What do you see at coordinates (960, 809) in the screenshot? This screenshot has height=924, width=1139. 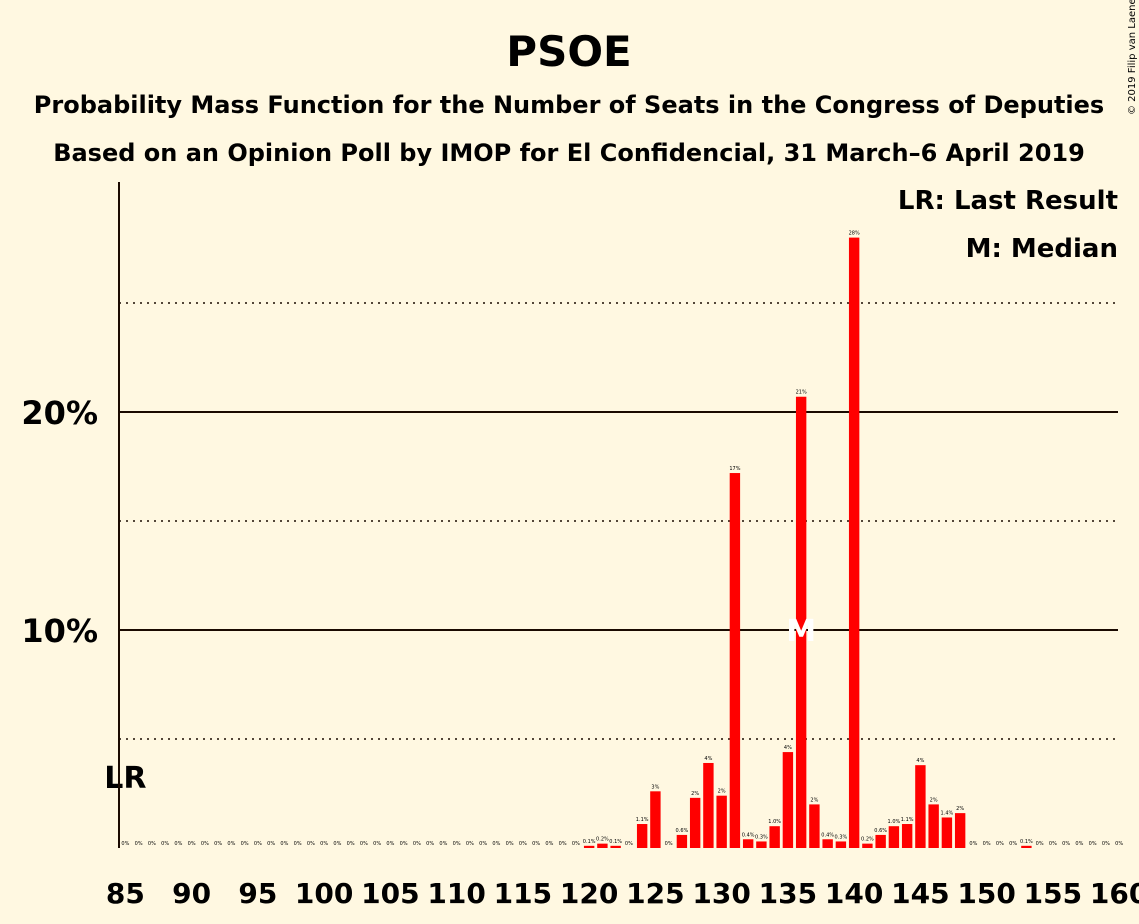 I see `bar-label-148: 2%` at bounding box center [960, 809].